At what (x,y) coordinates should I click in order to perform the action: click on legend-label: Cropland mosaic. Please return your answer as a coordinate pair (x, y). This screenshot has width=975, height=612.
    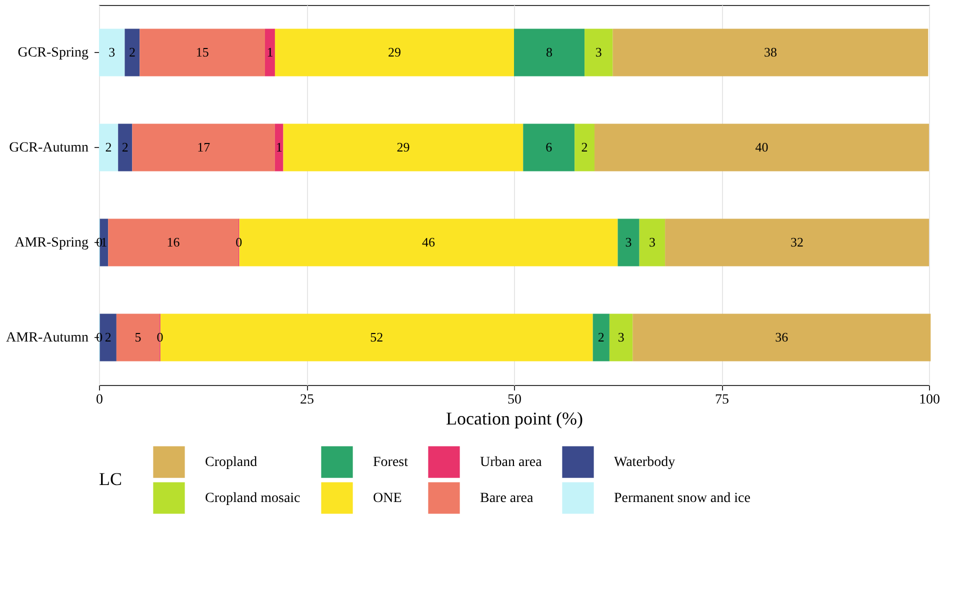
    Looking at the image, I should click on (252, 498).